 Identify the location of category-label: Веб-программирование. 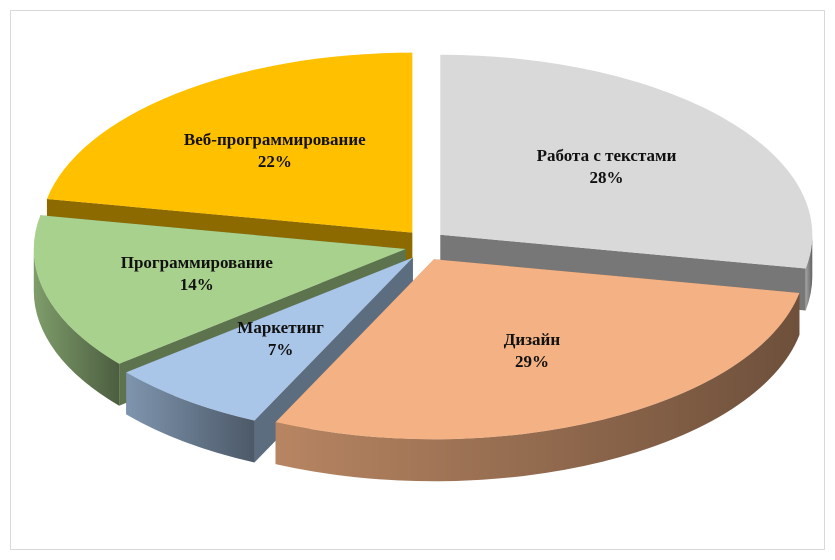
(275, 139).